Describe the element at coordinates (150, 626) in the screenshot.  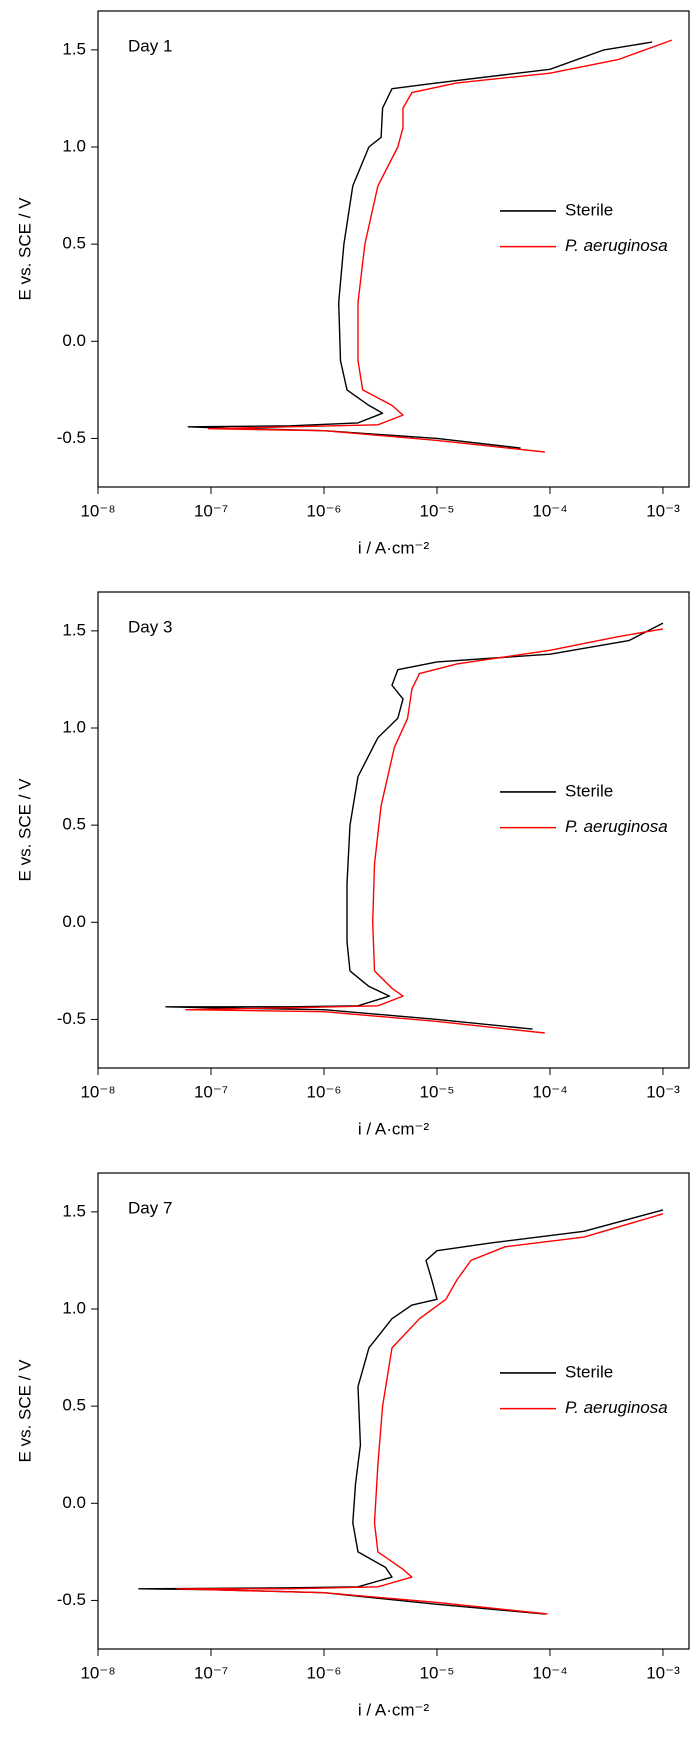
I see `panel-label: Day 3` at that location.